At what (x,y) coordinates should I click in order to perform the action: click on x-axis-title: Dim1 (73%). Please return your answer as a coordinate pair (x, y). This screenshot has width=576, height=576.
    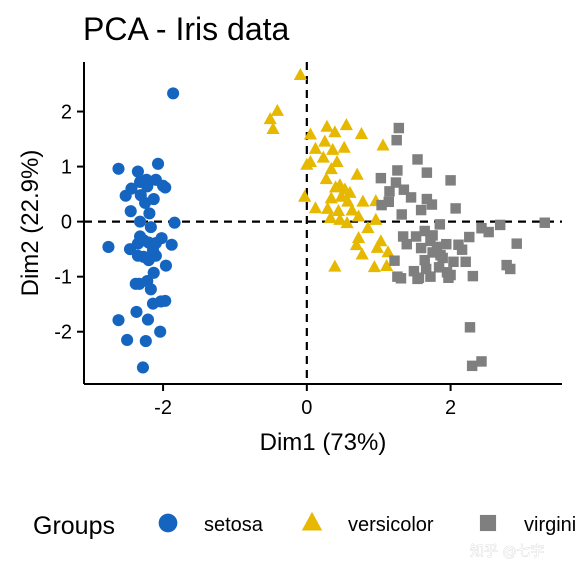
    Looking at the image, I should click on (323, 442).